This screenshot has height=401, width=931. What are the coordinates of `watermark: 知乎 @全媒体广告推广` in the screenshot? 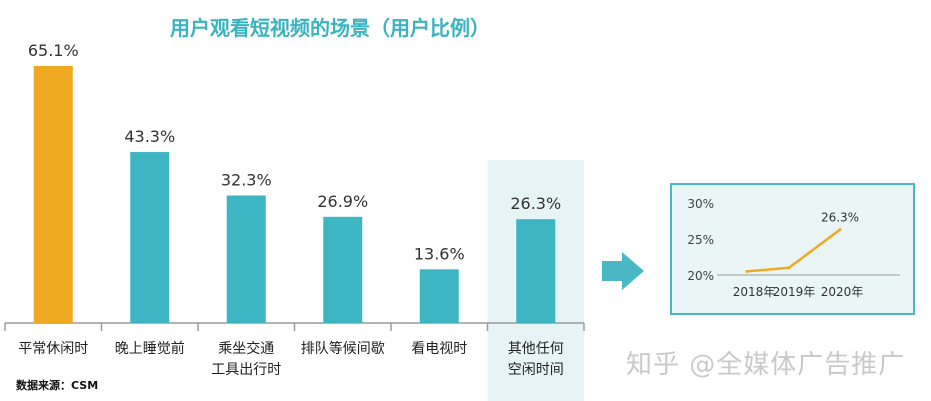 It's located at (766, 365).